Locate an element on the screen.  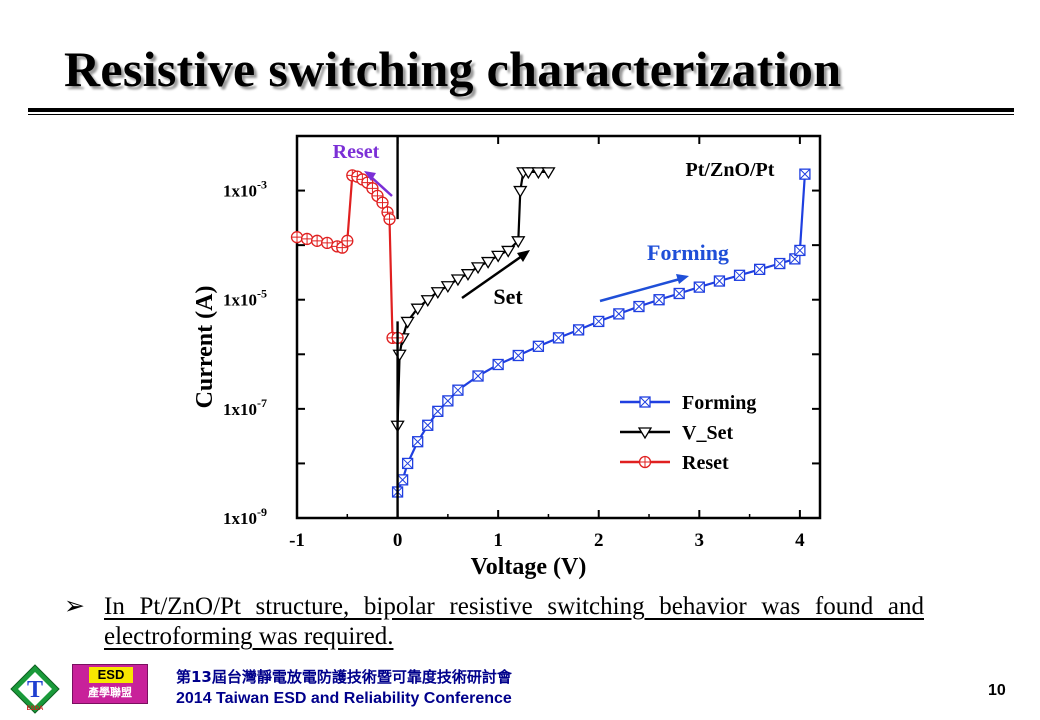
footer-conference-cn: 第13屆台灣靜電放電防護技術暨可靠度技術研討會 is located at coordinates (344, 677).